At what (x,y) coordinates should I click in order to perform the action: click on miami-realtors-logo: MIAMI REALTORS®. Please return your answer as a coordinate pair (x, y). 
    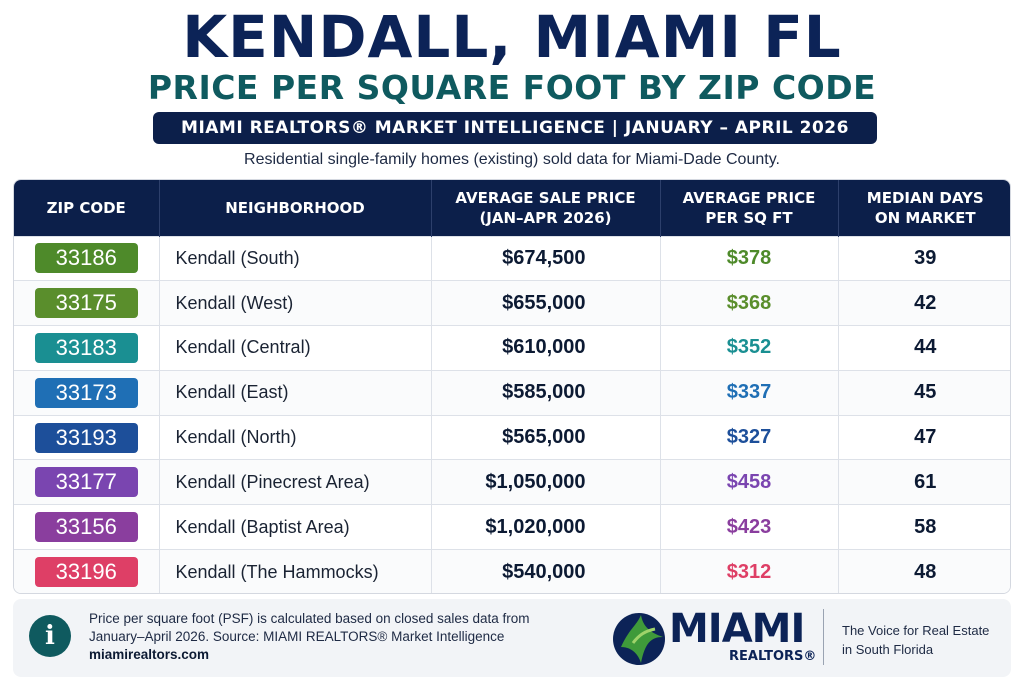
    Looking at the image, I should click on (713, 638).